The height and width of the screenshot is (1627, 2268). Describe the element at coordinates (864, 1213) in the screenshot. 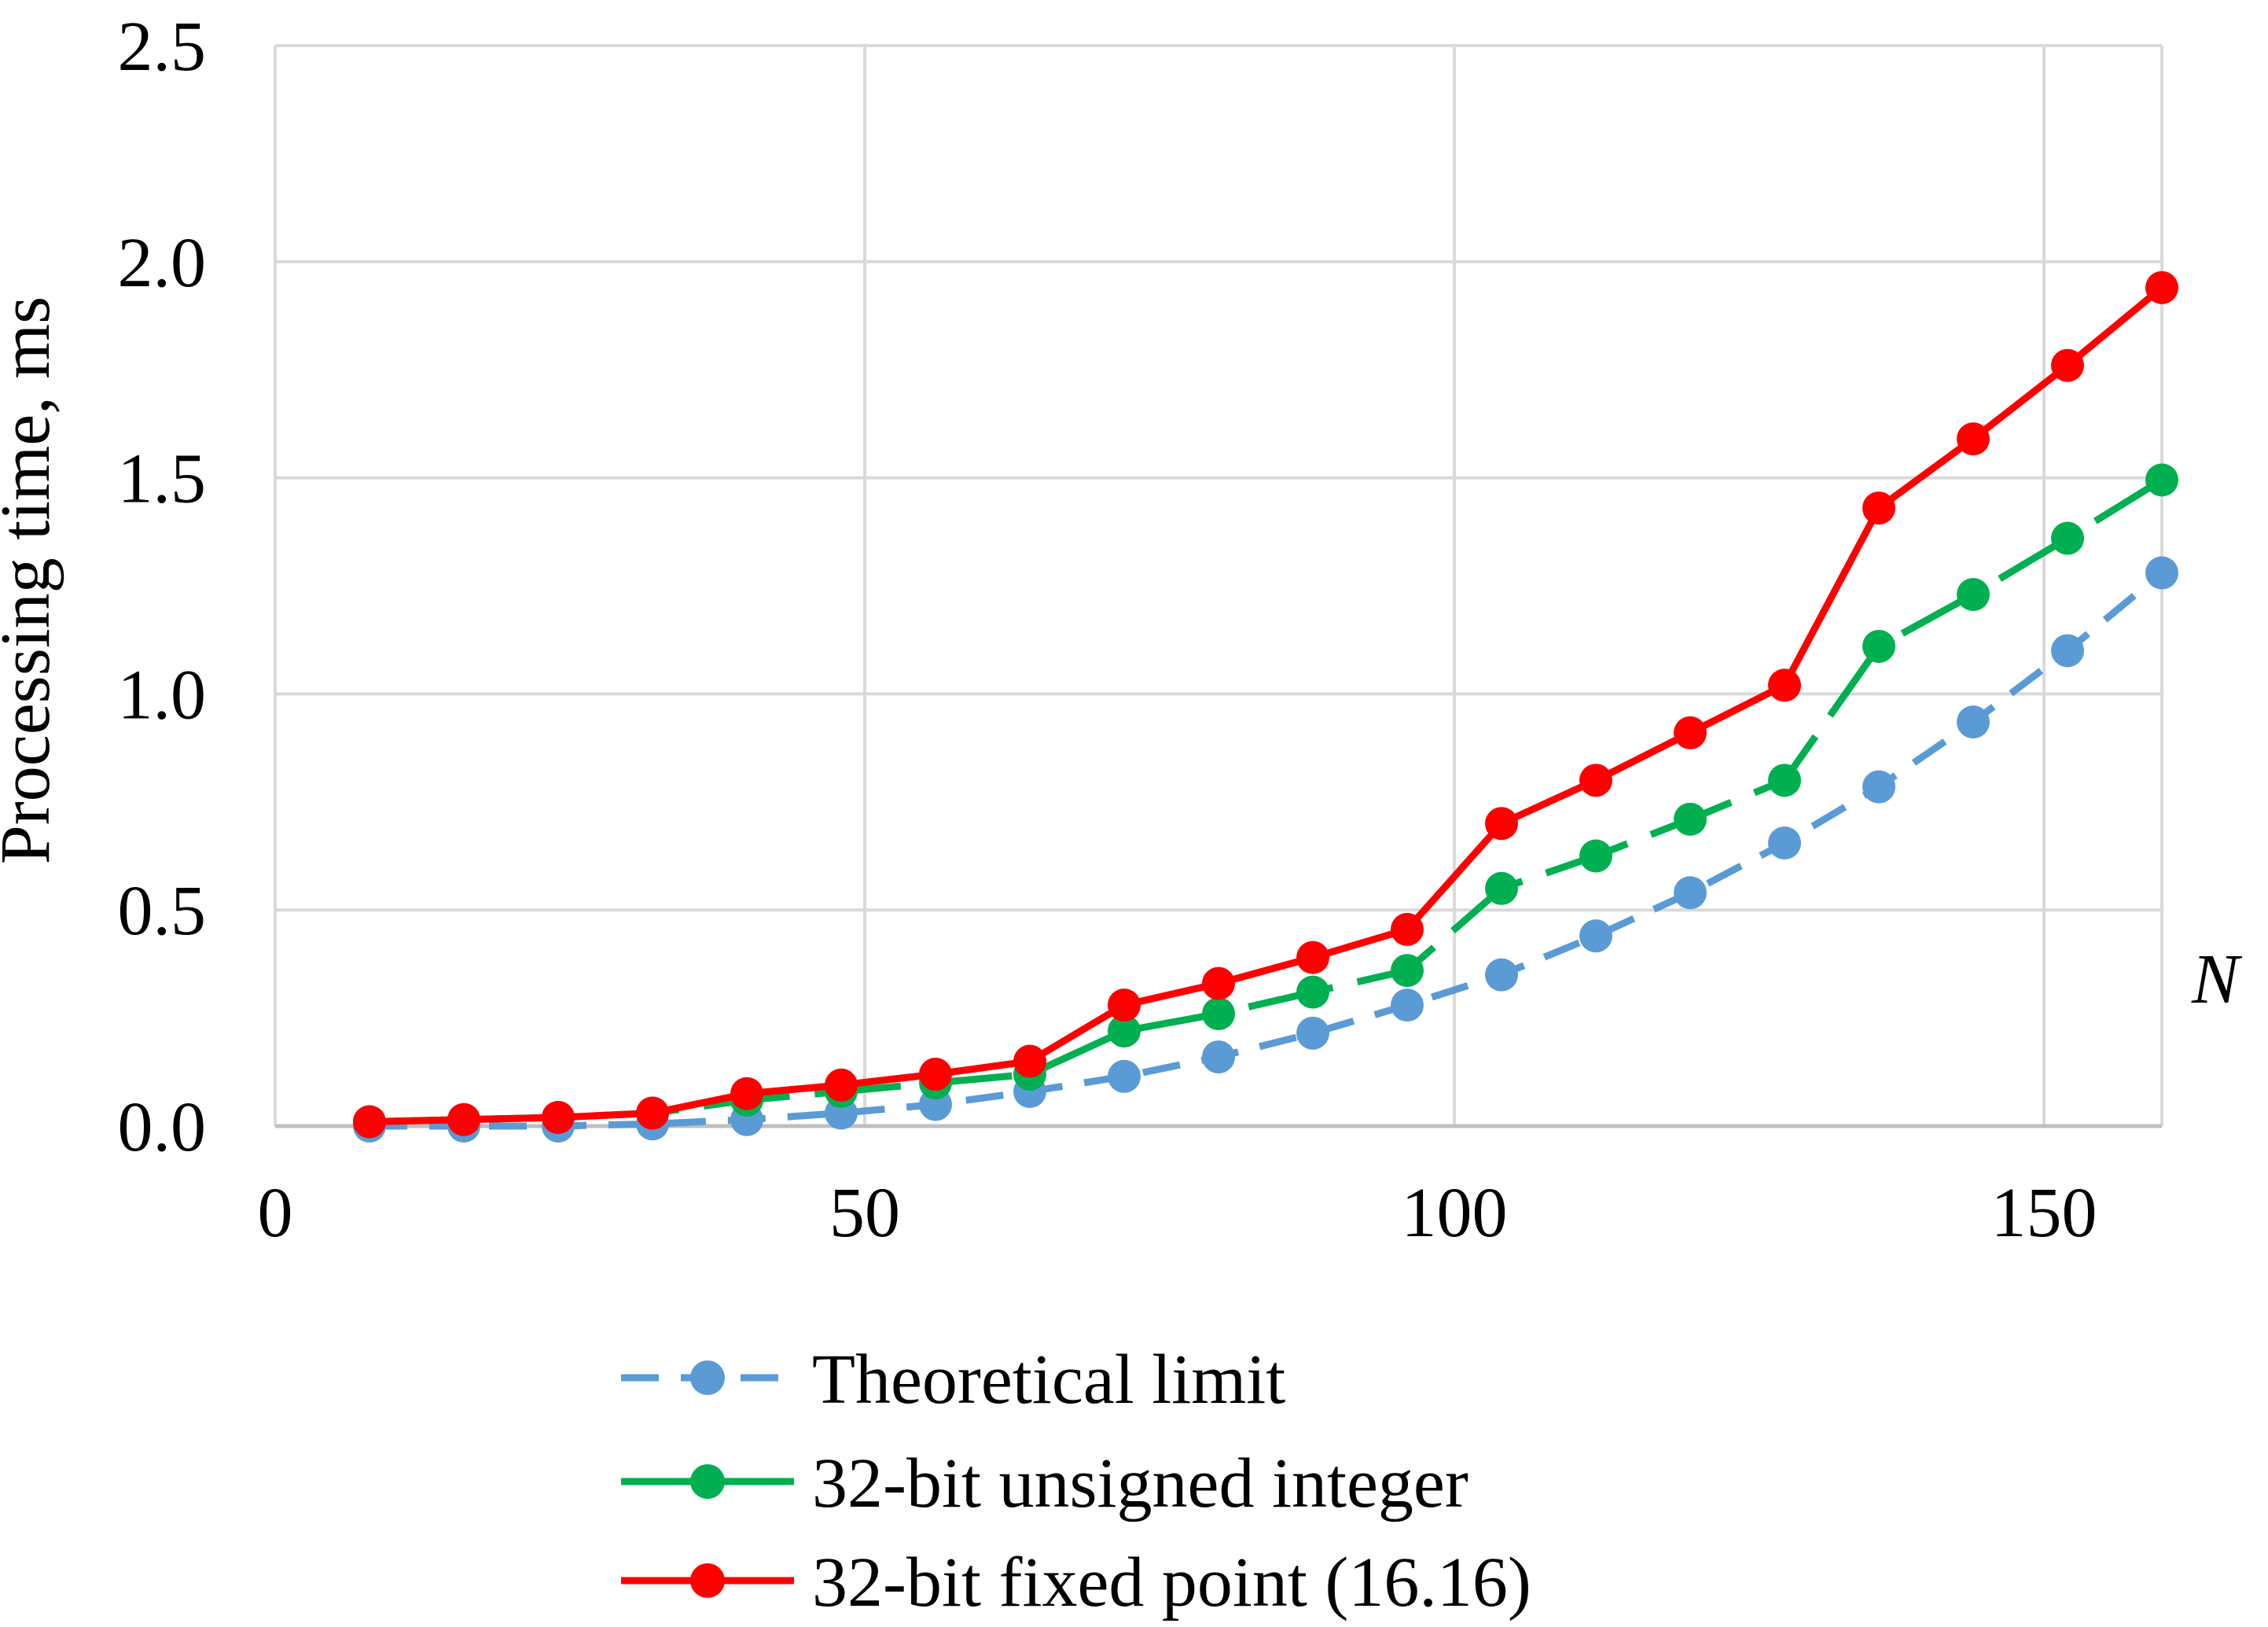

I see `x-tick-label: 50` at that location.